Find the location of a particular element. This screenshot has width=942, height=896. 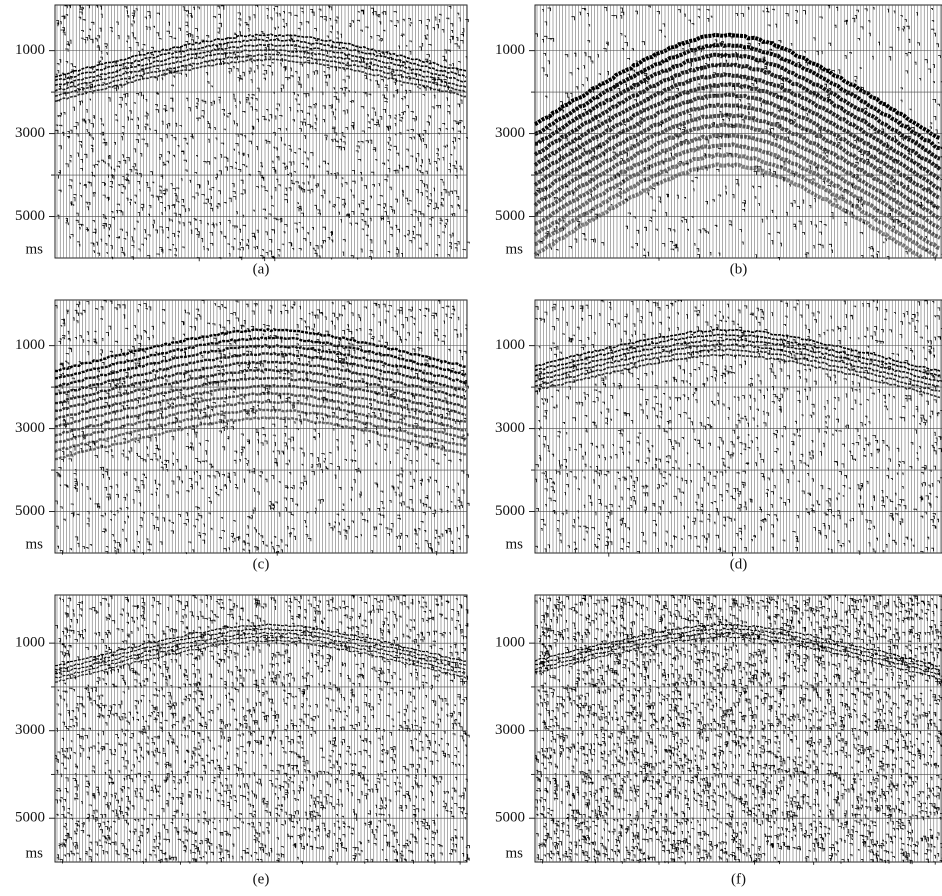

panel: 1000 3000 5000 ms (b) is located at coordinates (718, 140).